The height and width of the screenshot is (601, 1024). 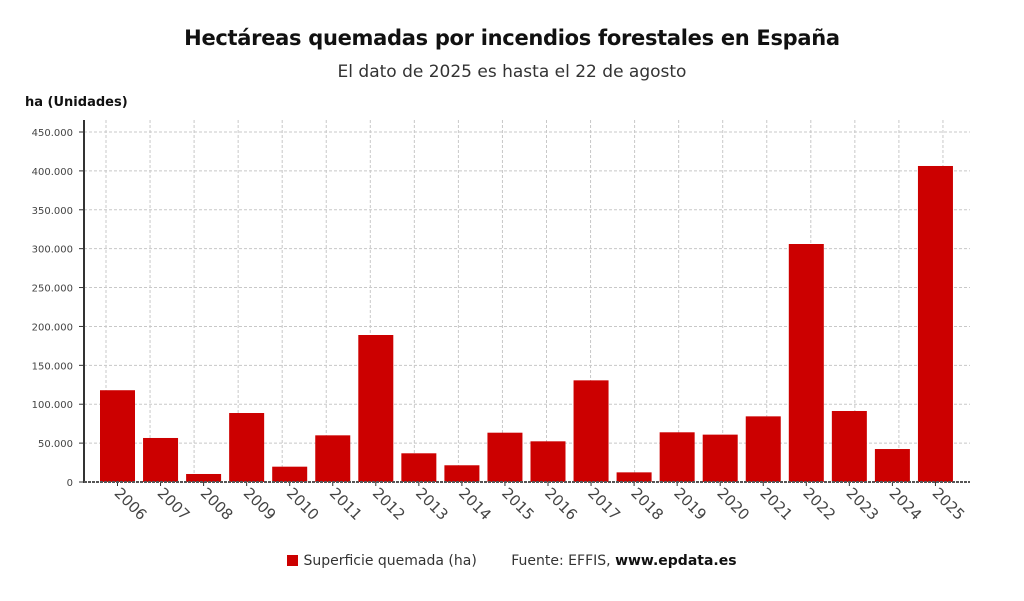 What do you see at coordinates (720, 458) in the screenshot?
I see `bar-2020` at bounding box center [720, 458].